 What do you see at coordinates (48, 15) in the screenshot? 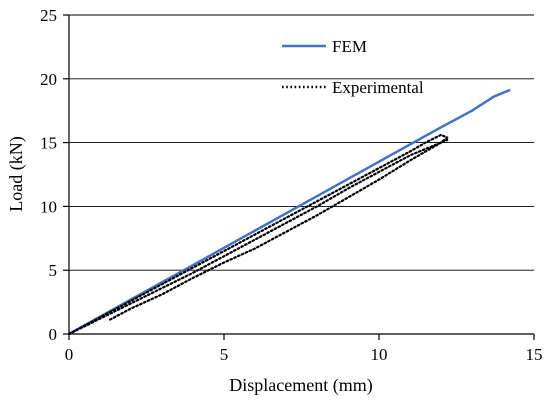
I see `y-tick-label-25: 25` at bounding box center [48, 15].